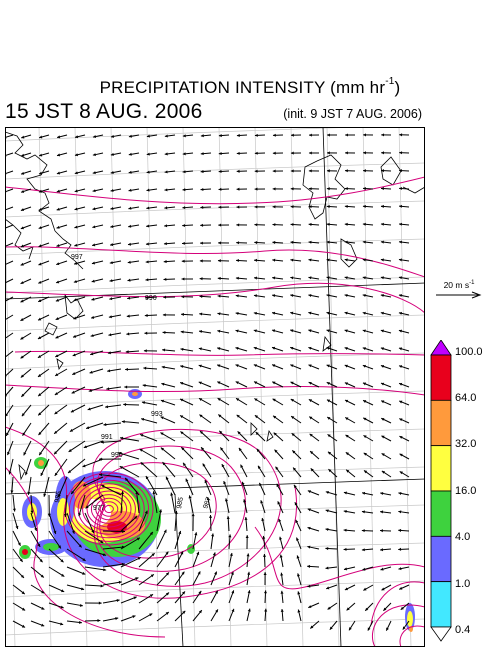  I want to click on reference-arrow-icon, so click(459, 295).